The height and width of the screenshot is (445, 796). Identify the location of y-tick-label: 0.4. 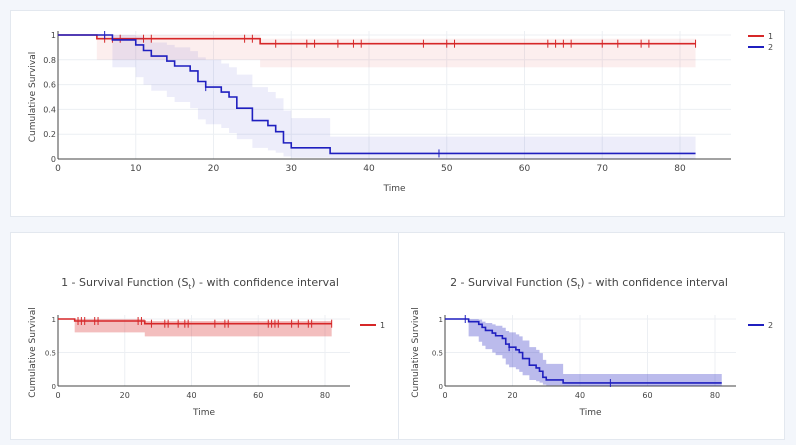
(49, 109).